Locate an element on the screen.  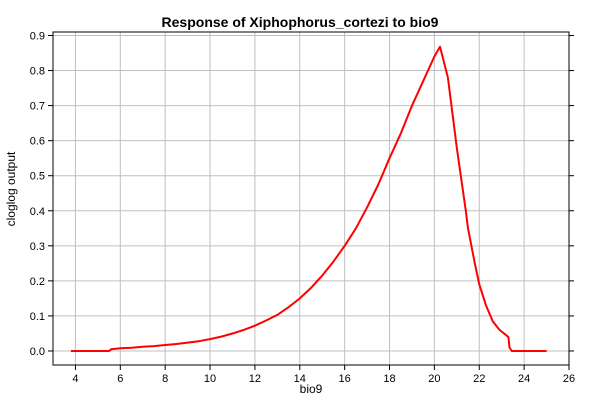
x-tick-label: 10 is located at coordinates (210, 379).